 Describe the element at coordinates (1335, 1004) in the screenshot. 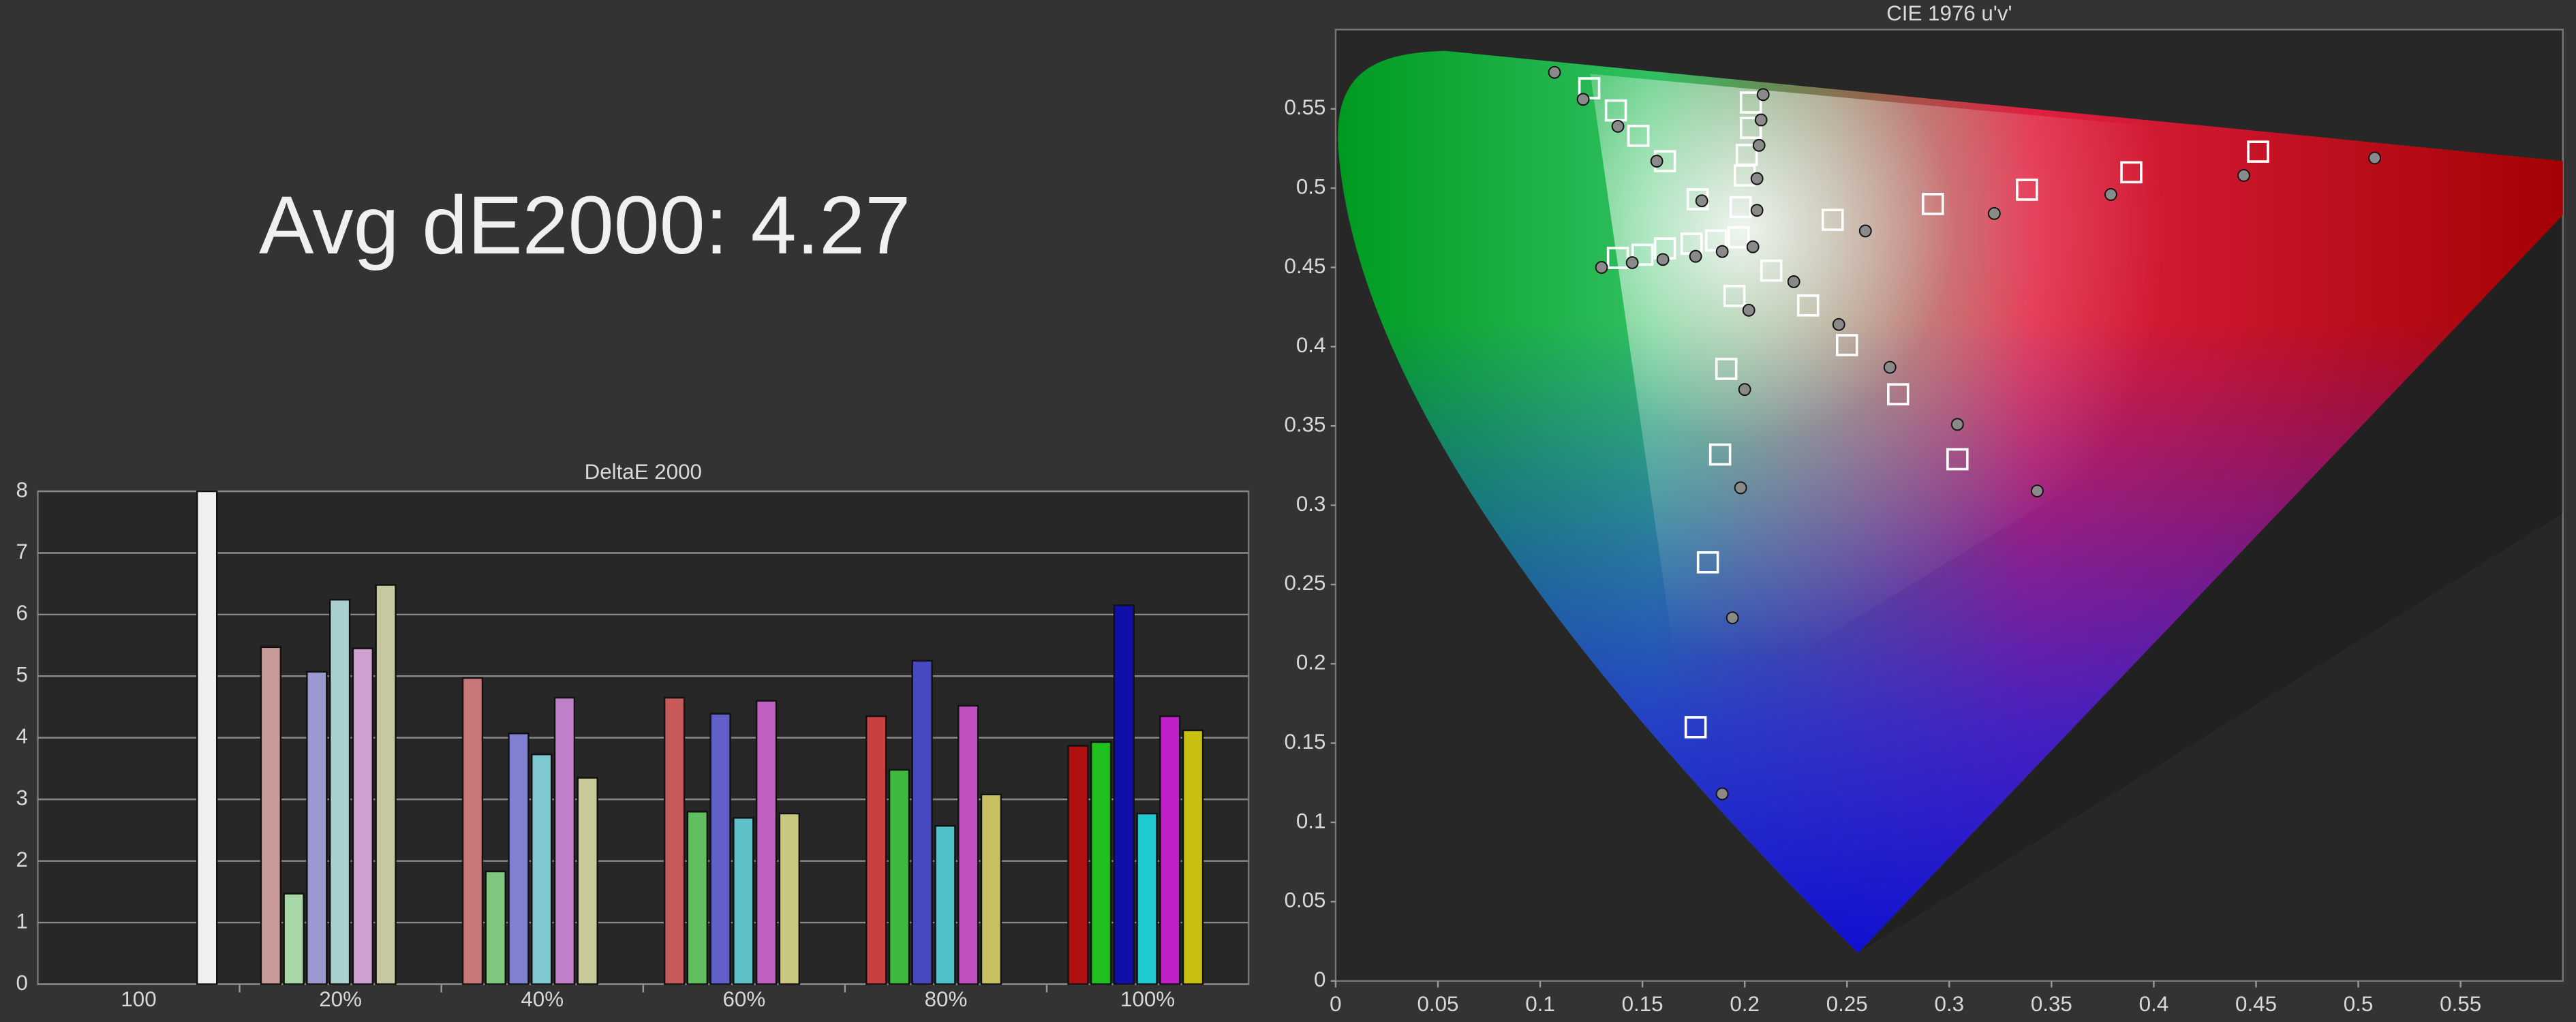

I see `x-tick-label: 0` at that location.